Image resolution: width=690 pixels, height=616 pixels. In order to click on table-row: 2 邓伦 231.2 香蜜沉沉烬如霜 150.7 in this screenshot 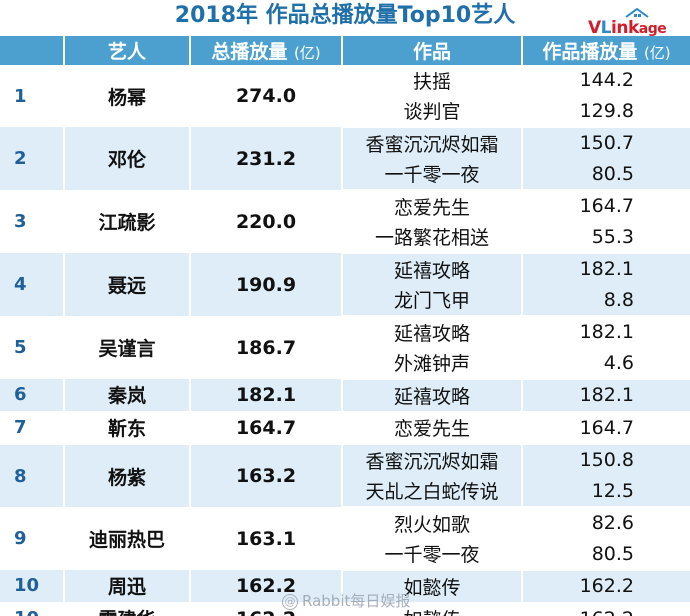, I will do `click(345, 158)`.